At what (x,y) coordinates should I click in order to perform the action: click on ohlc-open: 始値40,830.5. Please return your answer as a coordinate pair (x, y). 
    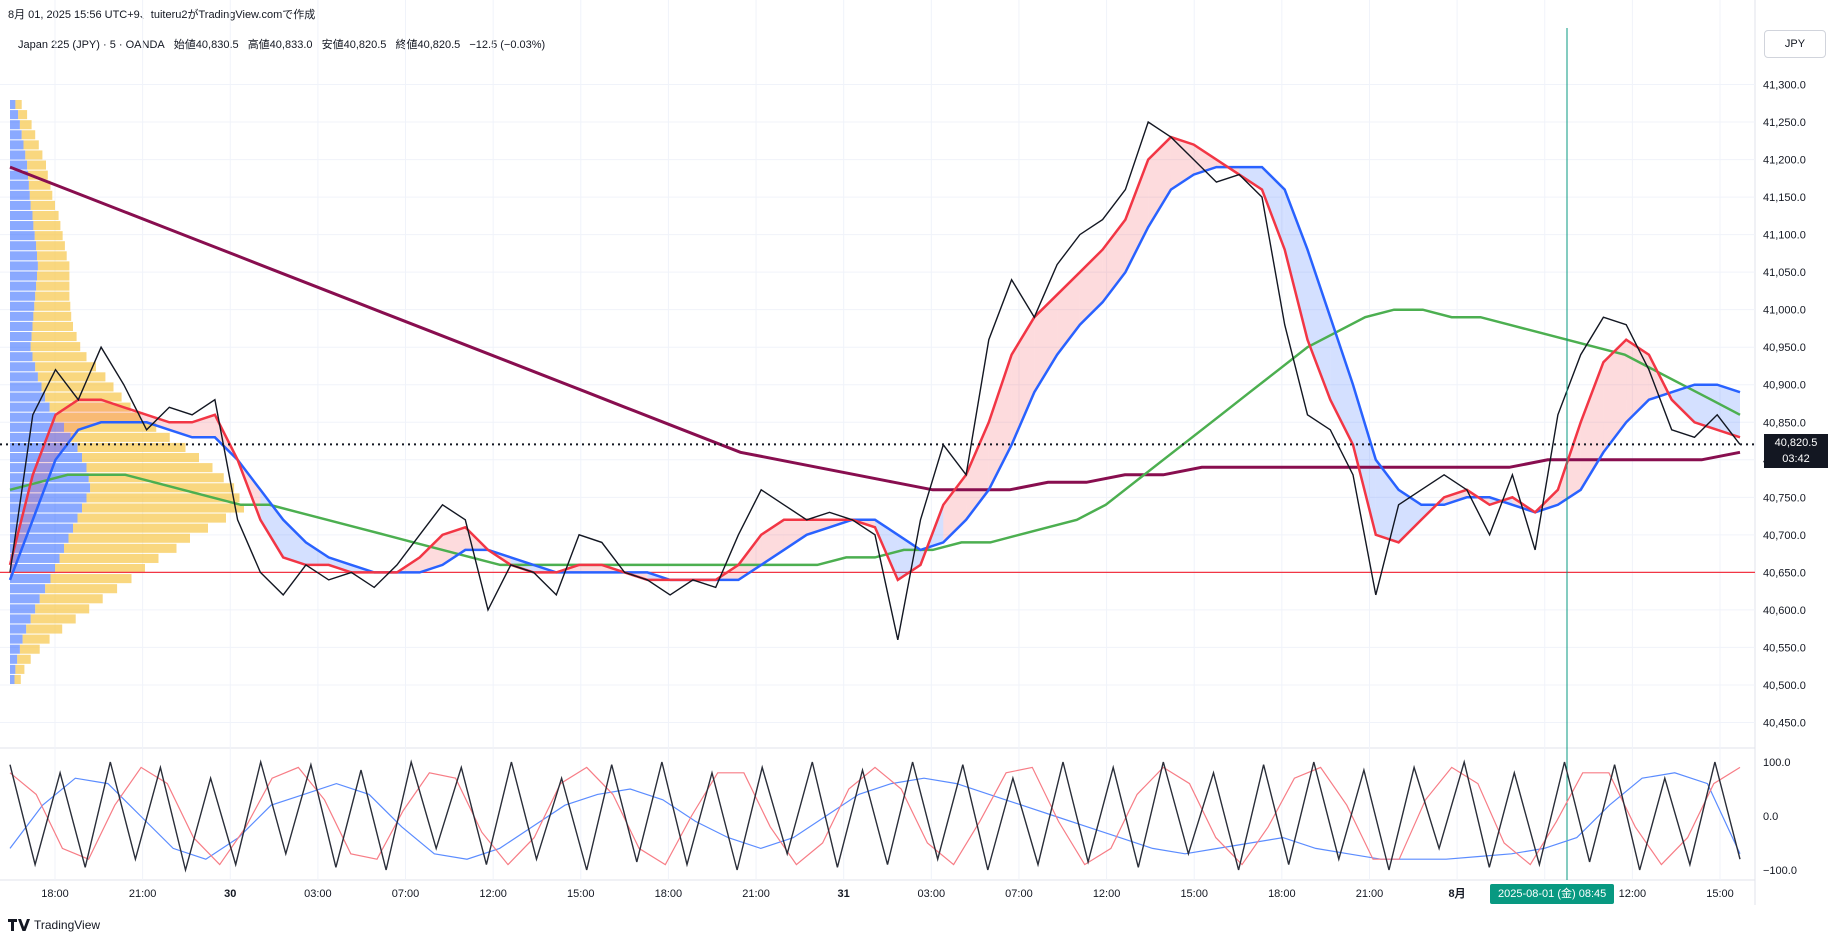
    Looking at the image, I should click on (206, 45).